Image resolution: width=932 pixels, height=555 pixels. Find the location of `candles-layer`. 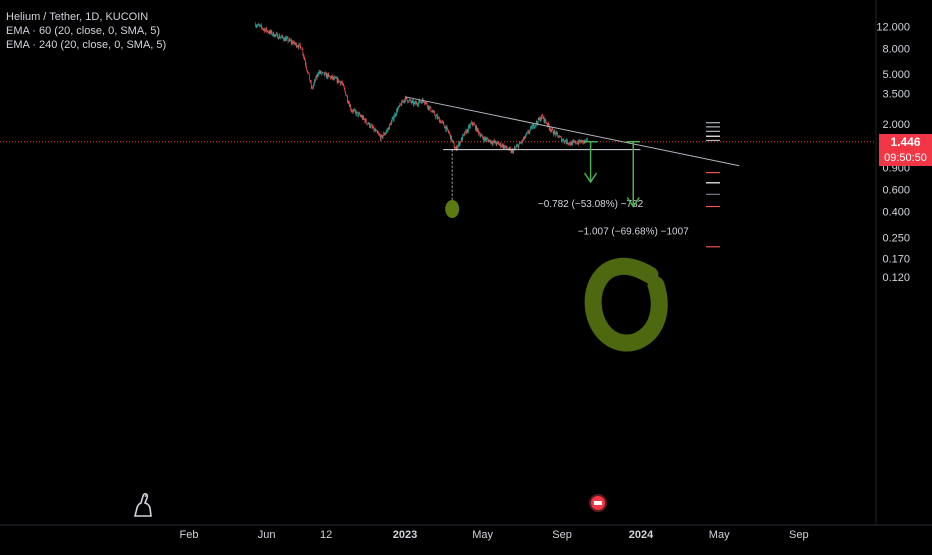

candles-layer is located at coordinates (421, 88).